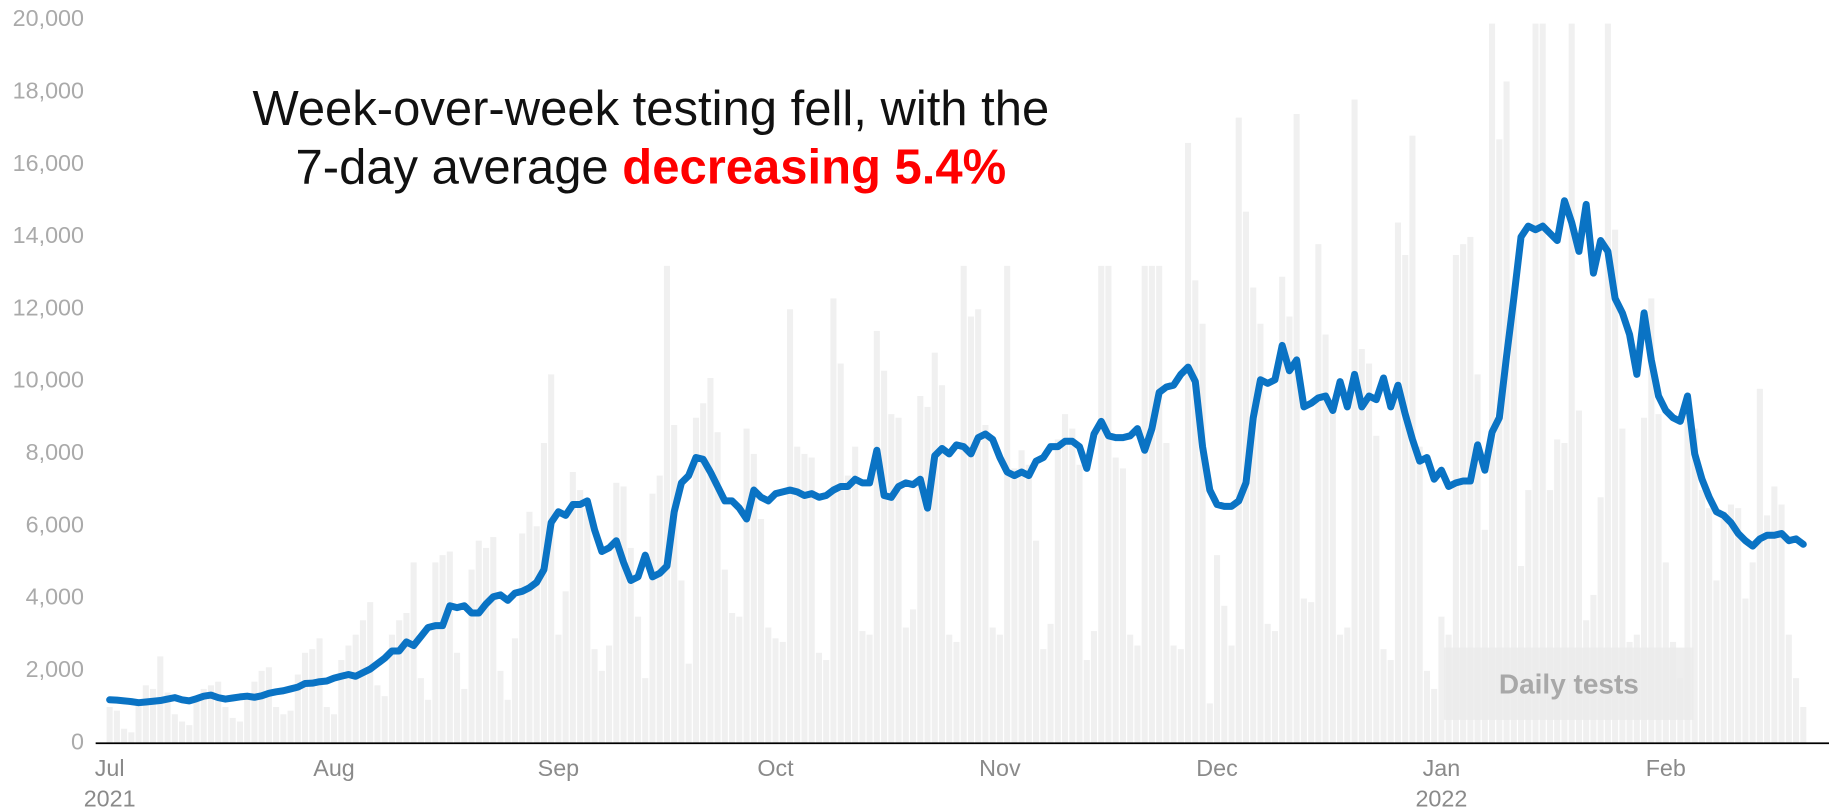  Describe the element at coordinates (48, 90) in the screenshot. I see `y-tick-label: 18,000` at that location.